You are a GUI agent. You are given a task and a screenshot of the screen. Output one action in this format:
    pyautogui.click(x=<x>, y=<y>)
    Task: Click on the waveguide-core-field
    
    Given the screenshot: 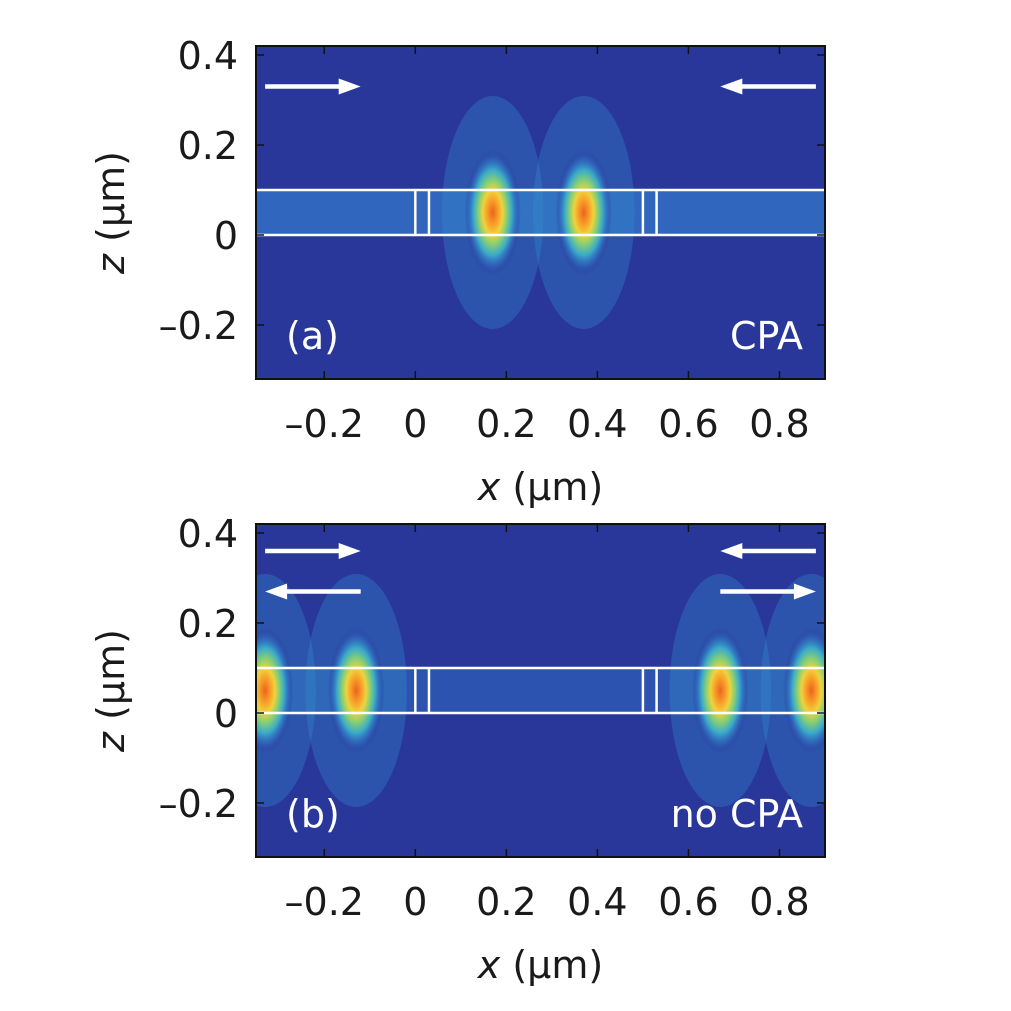 What is the action you would take?
    pyautogui.click(x=540, y=212)
    